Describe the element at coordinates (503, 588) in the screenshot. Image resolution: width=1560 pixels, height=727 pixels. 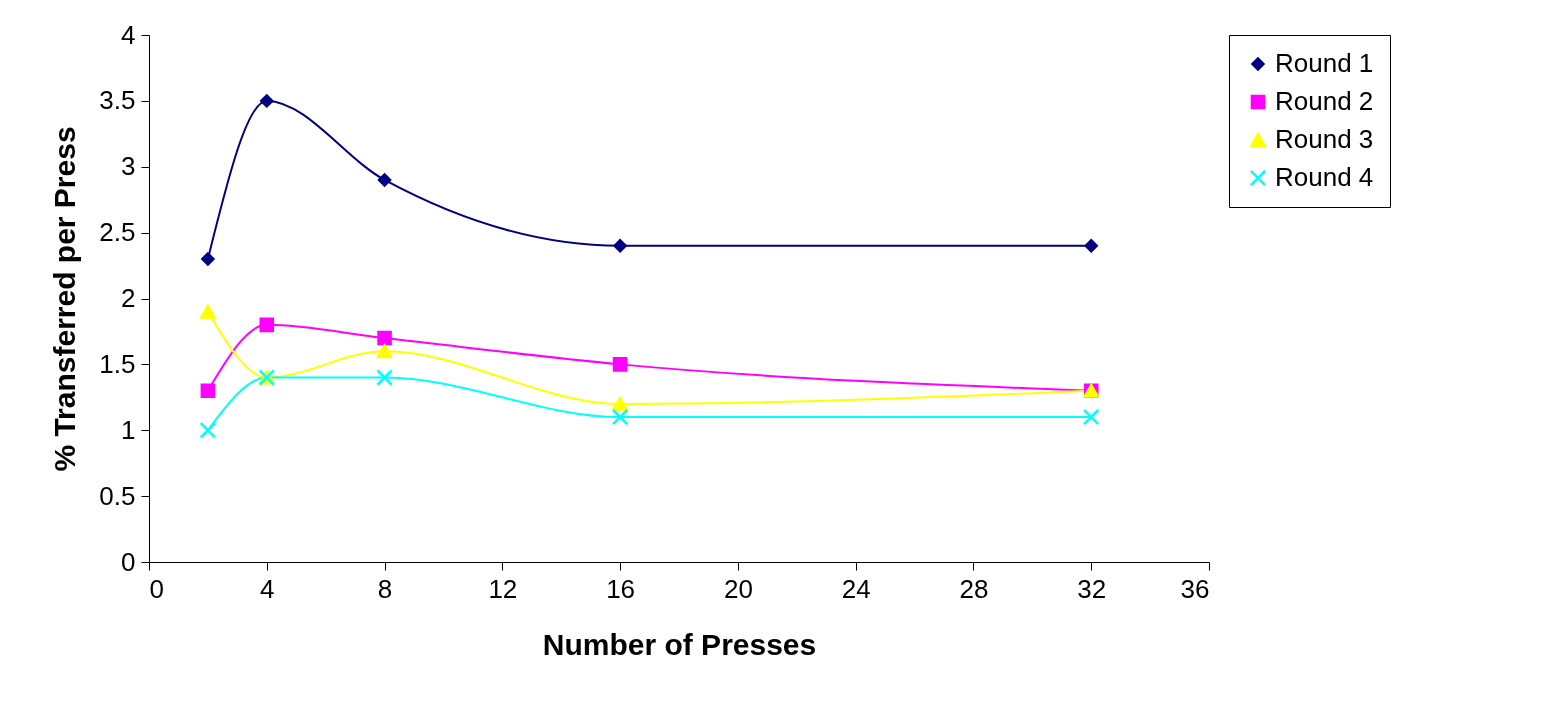
I see `x-tick-label: 12` at that location.